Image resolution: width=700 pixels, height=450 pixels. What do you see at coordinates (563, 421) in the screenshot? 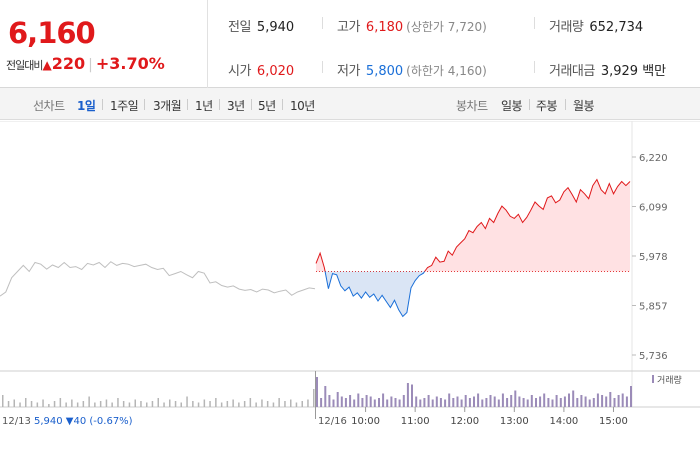
I see `x-tick-label: 14:00` at bounding box center [563, 421].